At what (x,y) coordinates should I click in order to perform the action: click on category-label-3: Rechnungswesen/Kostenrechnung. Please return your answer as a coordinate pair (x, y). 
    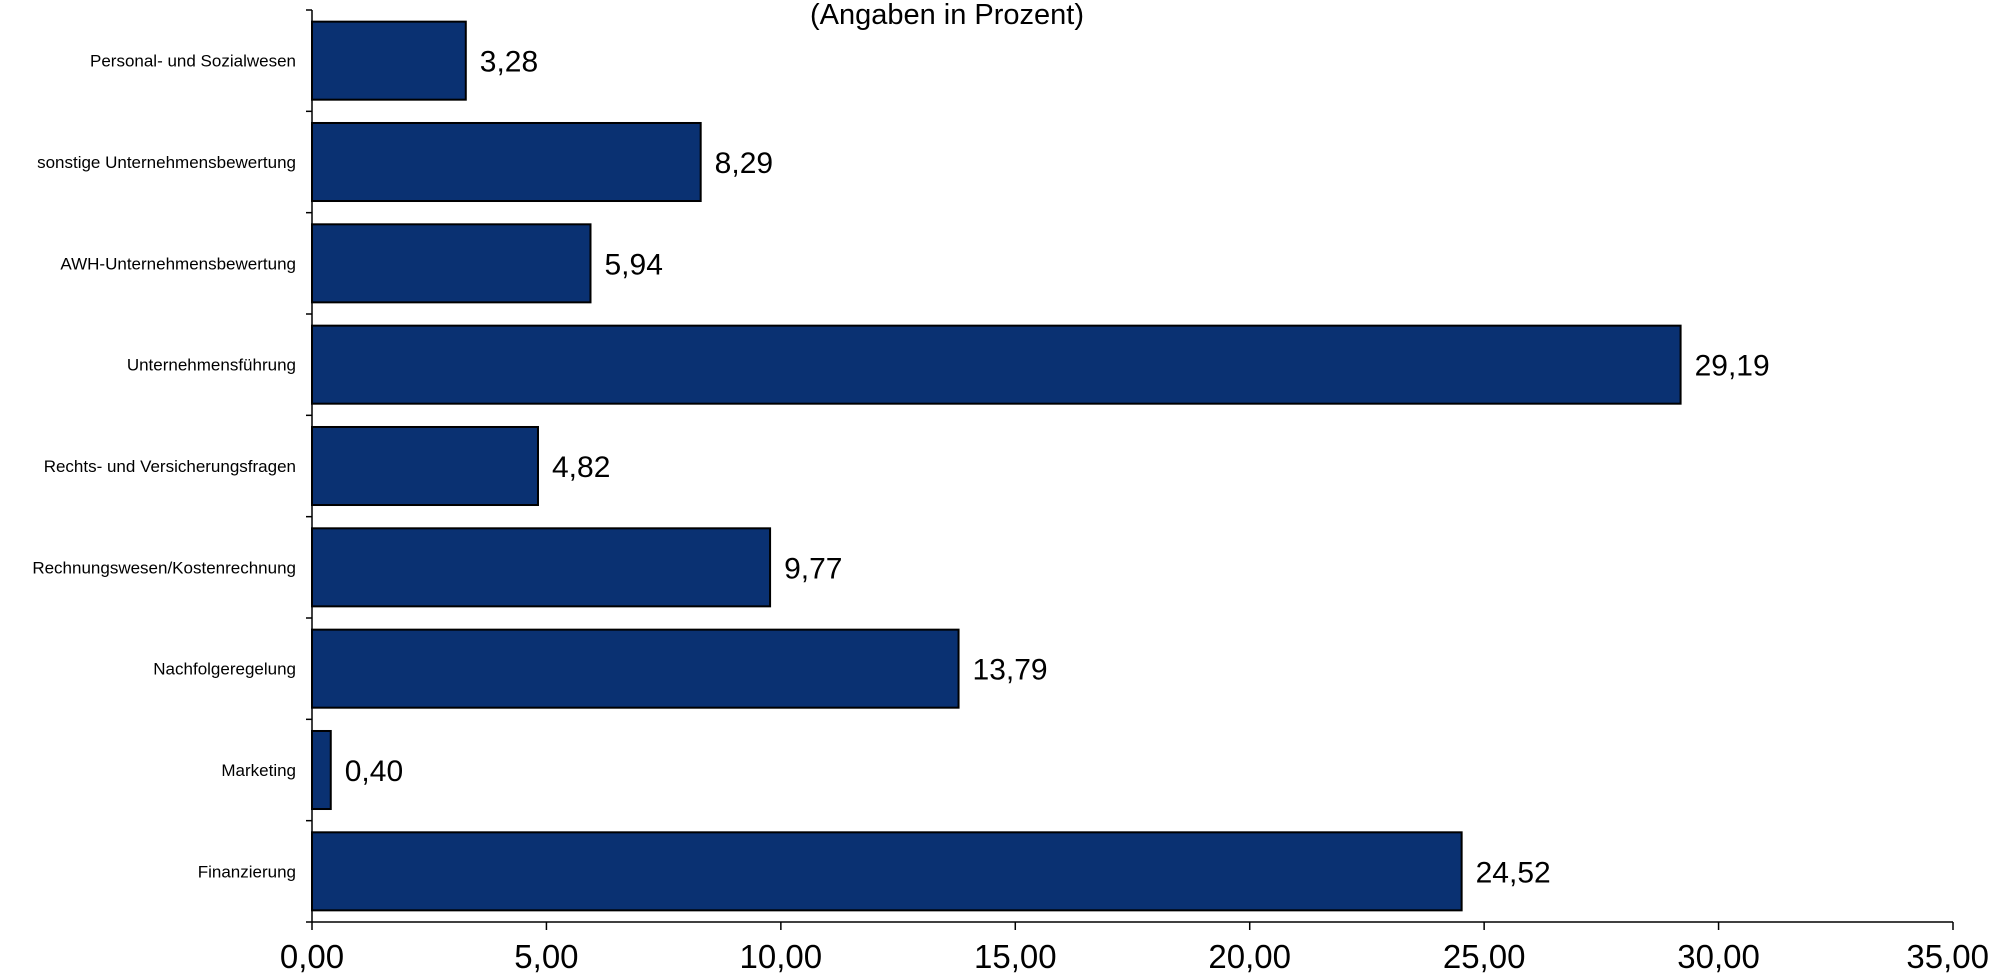
    Looking at the image, I should click on (164, 567).